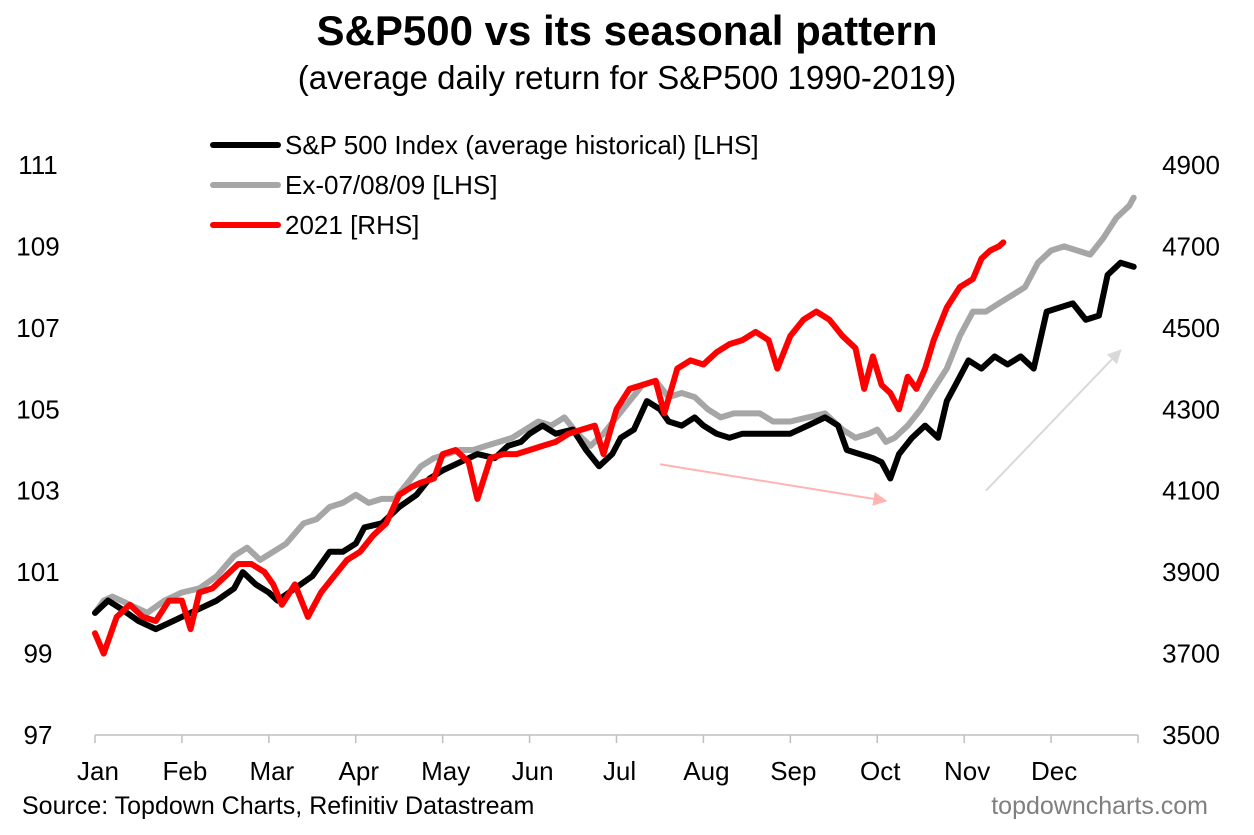 The height and width of the screenshot is (835, 1254). Describe the element at coordinates (37, 328) in the screenshot. I see `y-left-tick-label: 107` at that location.